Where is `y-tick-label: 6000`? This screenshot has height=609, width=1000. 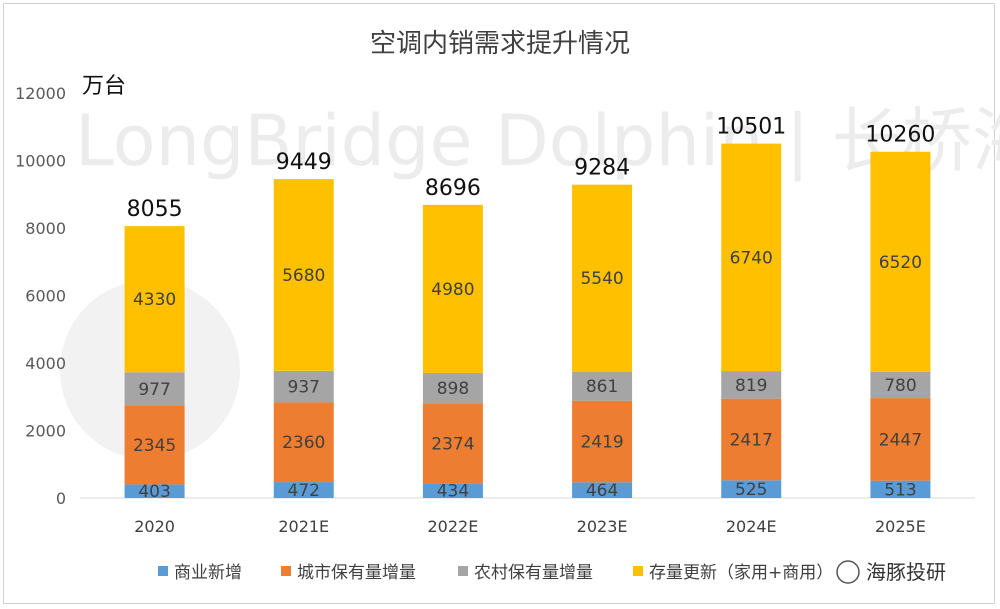
y-tick-label: 6000 is located at coordinates (45, 296).